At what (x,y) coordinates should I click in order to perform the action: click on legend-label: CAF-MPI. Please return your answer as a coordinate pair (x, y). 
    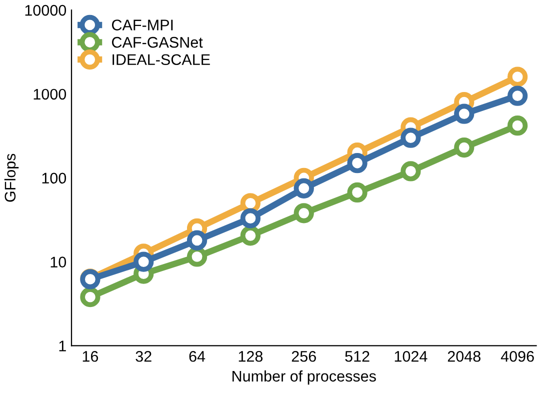
    Looking at the image, I should click on (142, 25).